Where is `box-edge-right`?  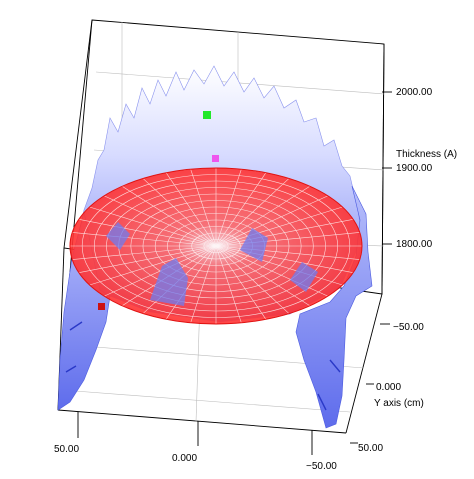 box-edge-right is located at coordinates (364, 363).